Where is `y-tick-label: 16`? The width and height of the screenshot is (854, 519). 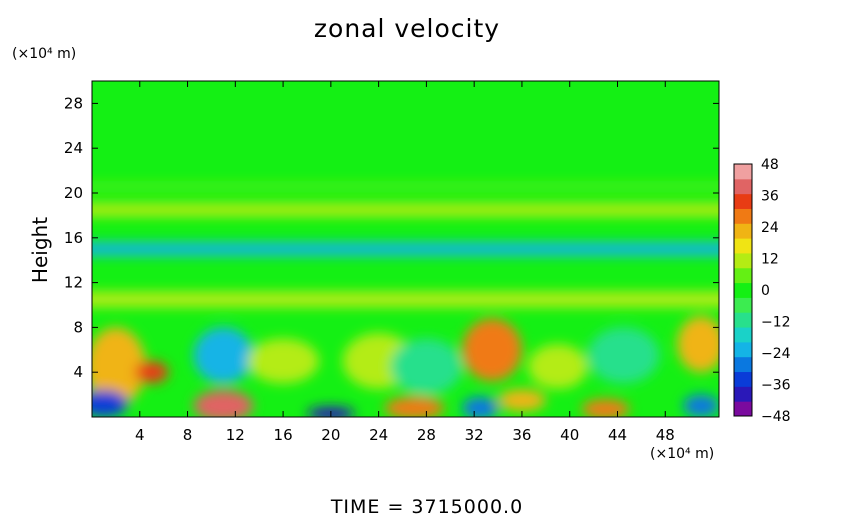
y-tick-label: 16 is located at coordinates (73, 238).